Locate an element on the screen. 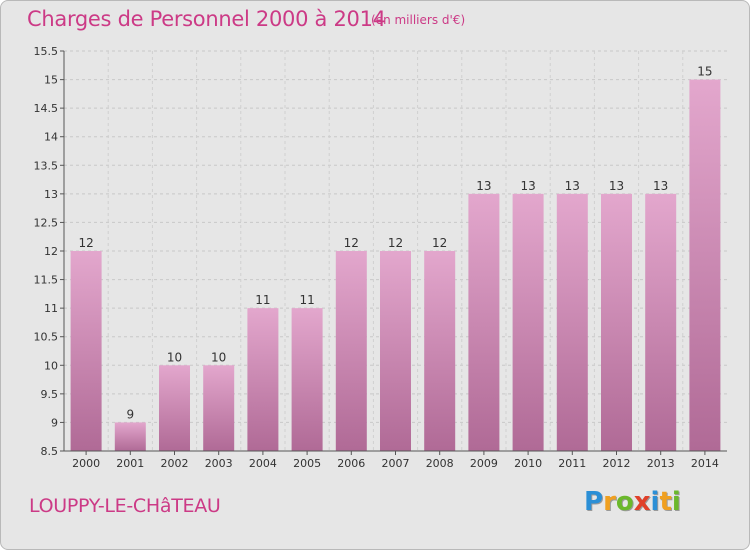 The width and height of the screenshot is (750, 550). x-tick-label: 2007 is located at coordinates (396, 463).